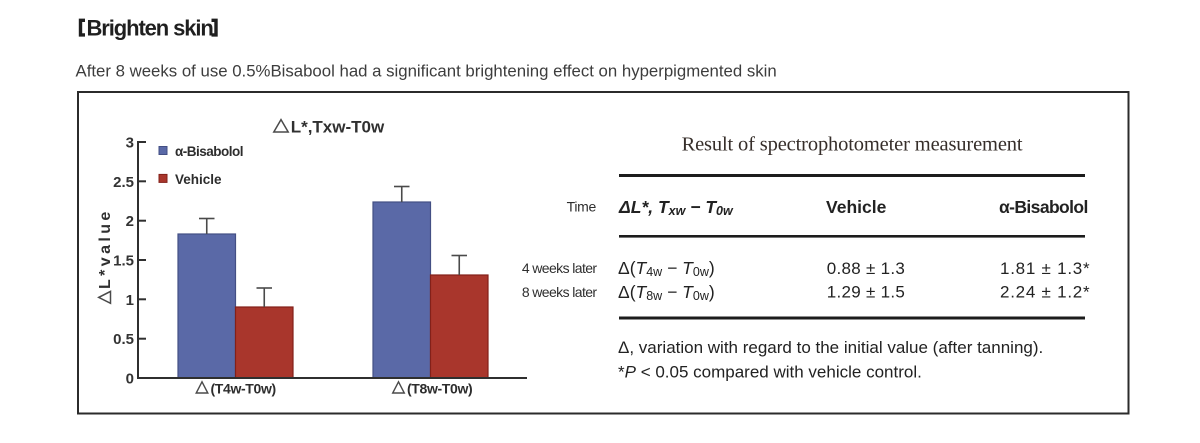  I want to click on svg-text: Δ(T8w − T0w), so click(666, 292).